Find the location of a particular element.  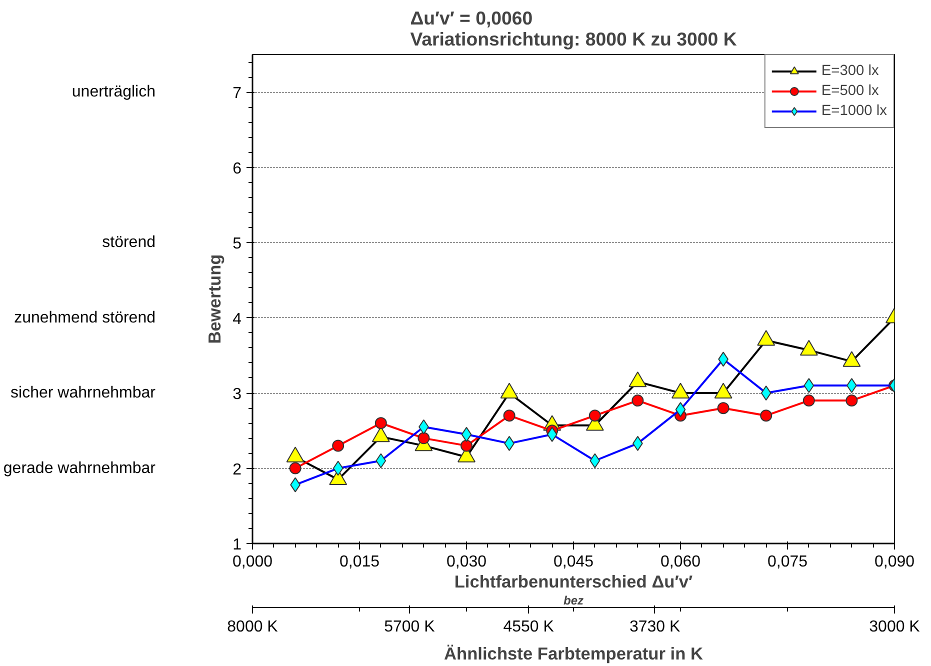

x-tick-label: 0,075 is located at coordinates (787, 562).